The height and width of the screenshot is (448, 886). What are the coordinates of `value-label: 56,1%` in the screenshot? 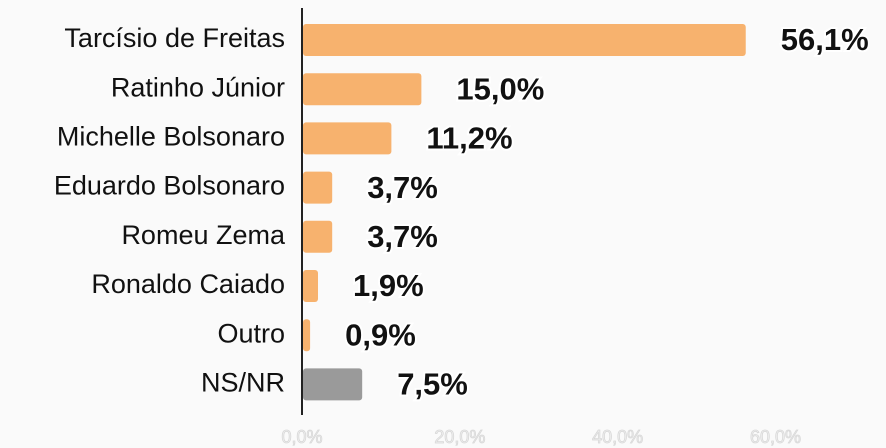 It's located at (825, 39).